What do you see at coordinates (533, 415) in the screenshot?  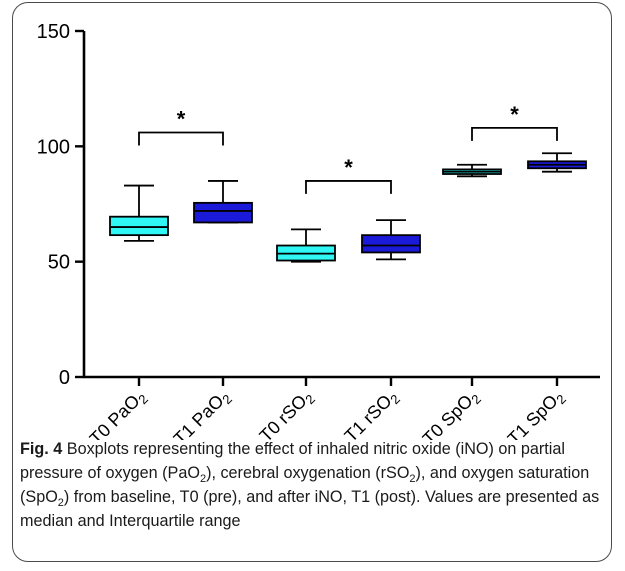 I see `x-tick-label-base: T1 SpO` at bounding box center [533, 415].